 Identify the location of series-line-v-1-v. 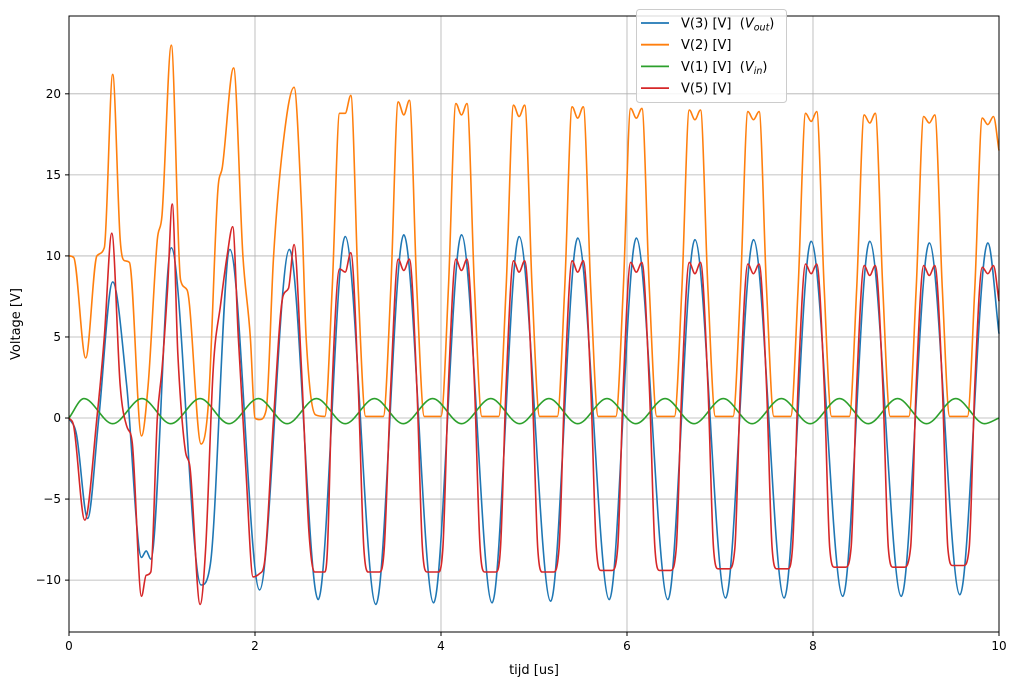
(534, 411).